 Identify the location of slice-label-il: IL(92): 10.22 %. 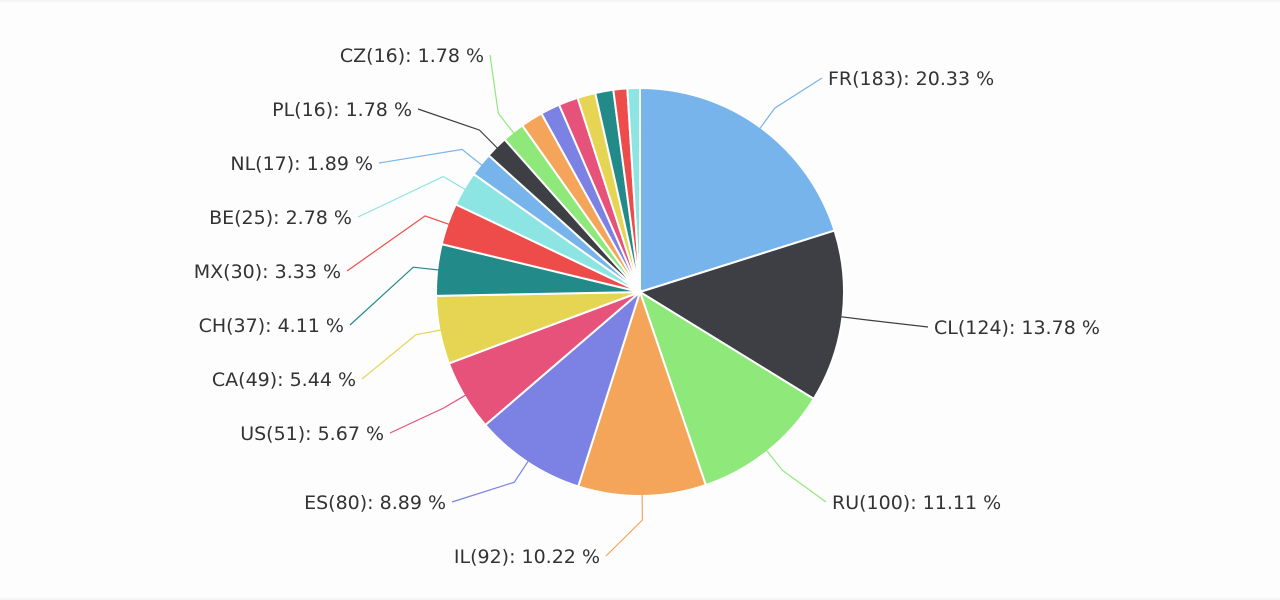
(527, 557).